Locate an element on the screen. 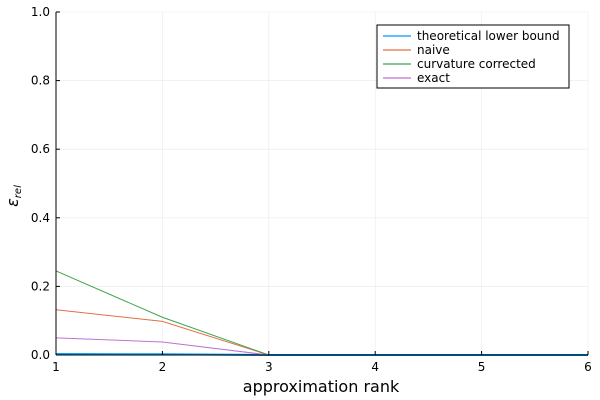  y-tick-label: 0.6 is located at coordinates (40, 149).